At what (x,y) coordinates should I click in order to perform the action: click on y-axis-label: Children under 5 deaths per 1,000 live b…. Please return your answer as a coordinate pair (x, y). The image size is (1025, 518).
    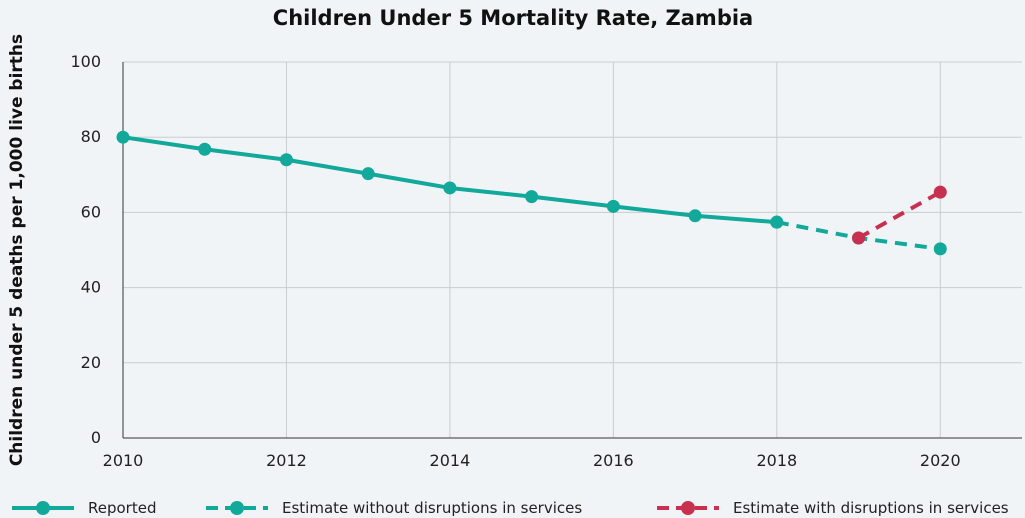
    Looking at the image, I should click on (17, 250).